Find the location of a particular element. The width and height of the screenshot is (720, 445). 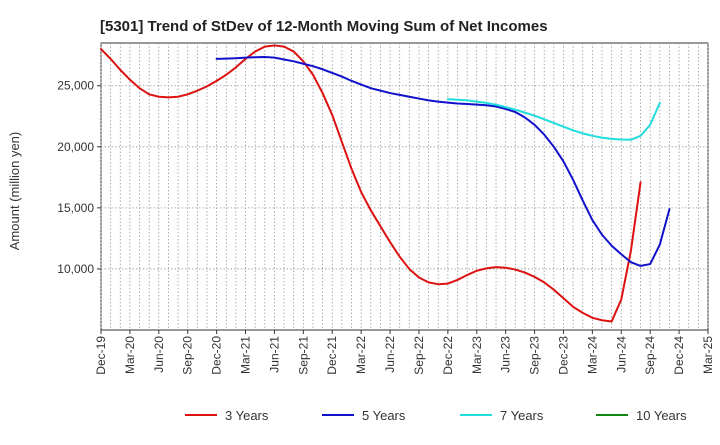

y-tick-label: 20,000 is located at coordinates (75, 147).